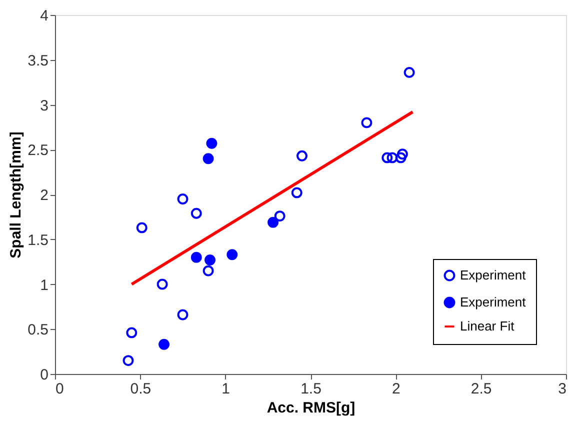  I want to click on y-tick-label: 3.5, so click(38, 61).